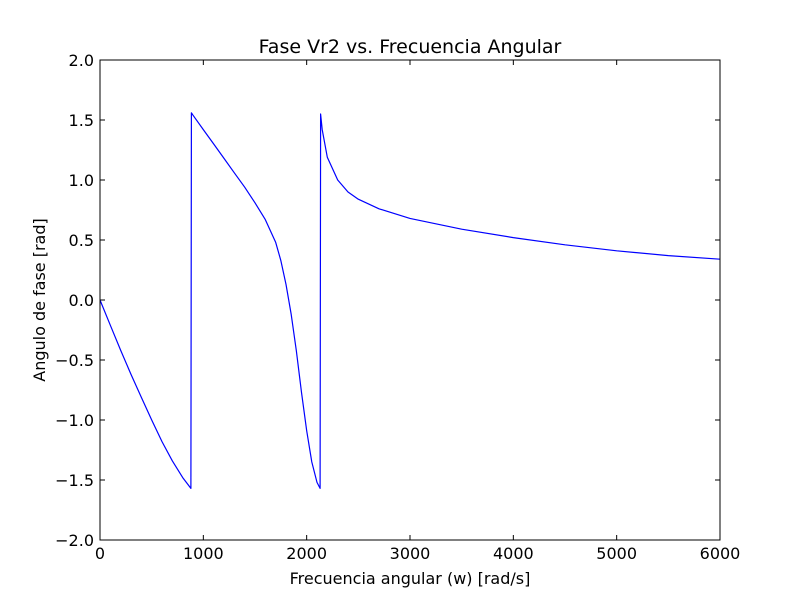  What do you see at coordinates (616, 553) in the screenshot?
I see `x-tick-label: 5000` at bounding box center [616, 553].